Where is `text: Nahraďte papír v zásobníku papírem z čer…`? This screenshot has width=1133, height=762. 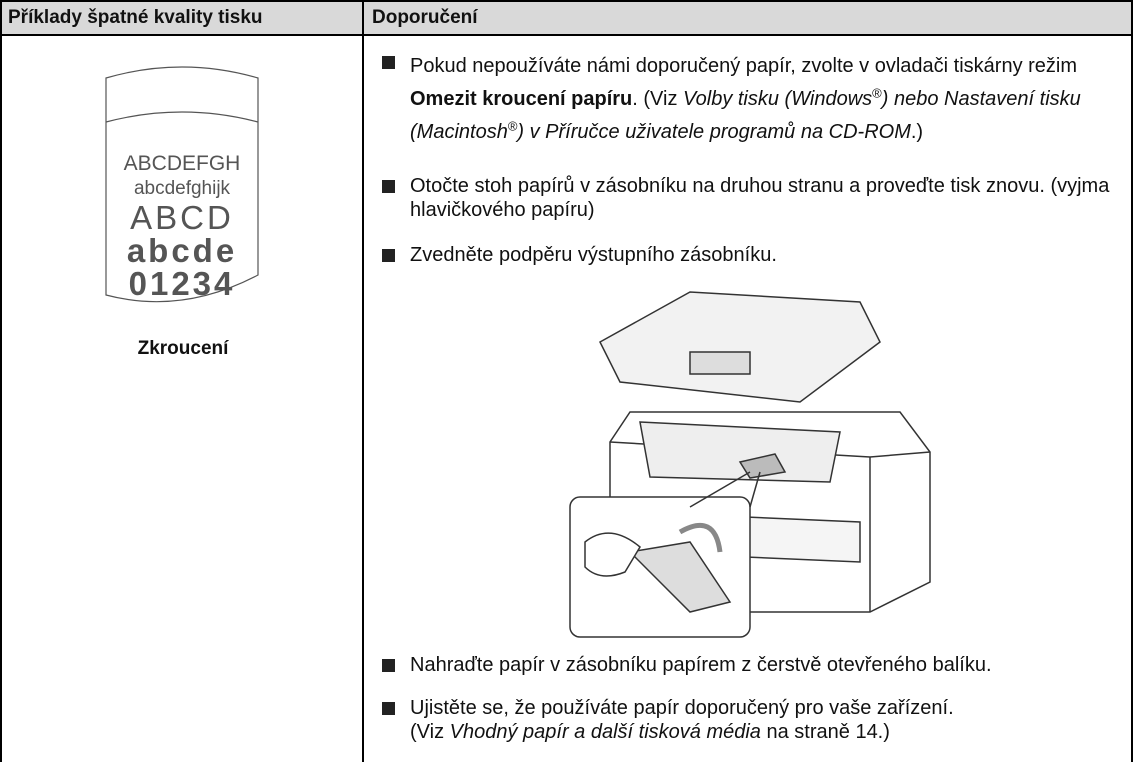 text: Nahraďte papír v zásobníku papírem z čer… is located at coordinates (701, 665).